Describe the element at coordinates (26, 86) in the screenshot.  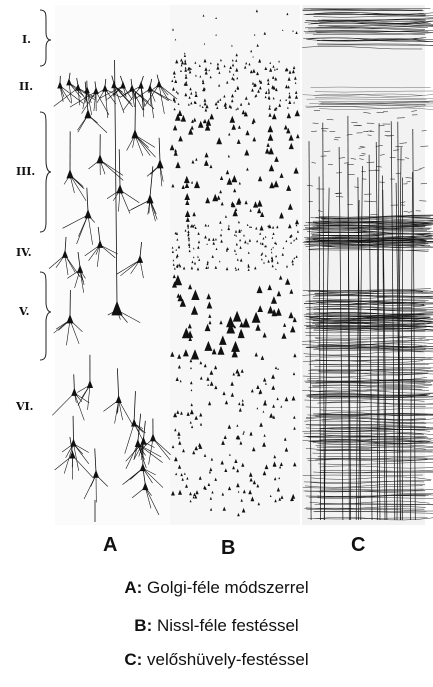
I see `layer-label-ii: II.` at that location.